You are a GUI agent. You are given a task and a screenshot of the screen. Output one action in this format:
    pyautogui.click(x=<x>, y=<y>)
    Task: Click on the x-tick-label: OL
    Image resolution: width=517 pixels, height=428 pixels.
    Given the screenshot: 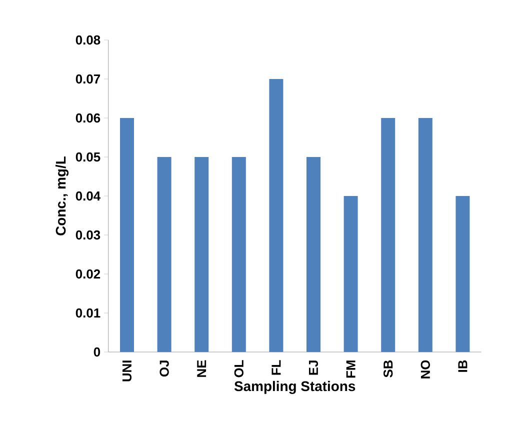 What is the action you would take?
    pyautogui.click(x=239, y=369)
    